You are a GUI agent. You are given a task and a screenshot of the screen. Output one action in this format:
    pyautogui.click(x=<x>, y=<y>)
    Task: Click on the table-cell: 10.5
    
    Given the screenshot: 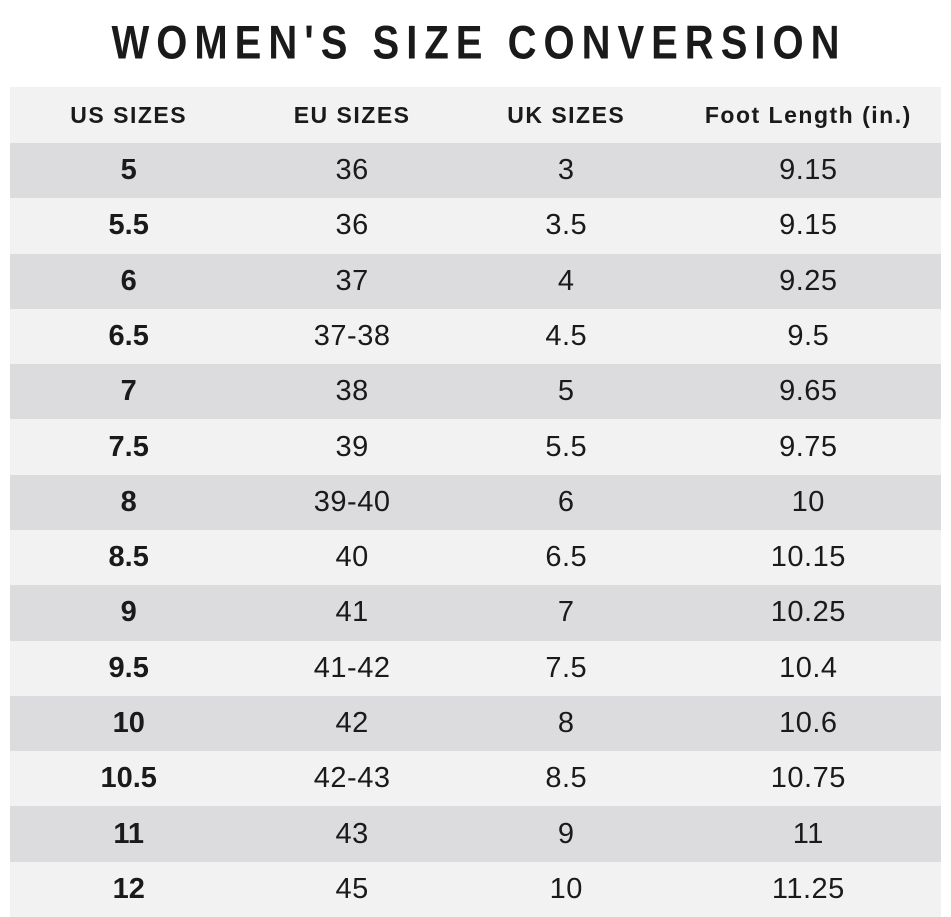 What is the action you would take?
    pyautogui.click(x=128, y=778)
    